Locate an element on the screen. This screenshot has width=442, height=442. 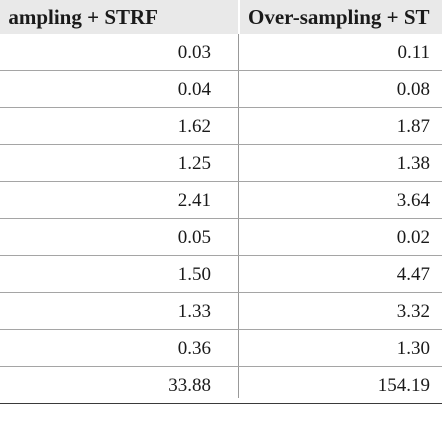
table-row: 0.03 0.11 is located at coordinates (221, 52).